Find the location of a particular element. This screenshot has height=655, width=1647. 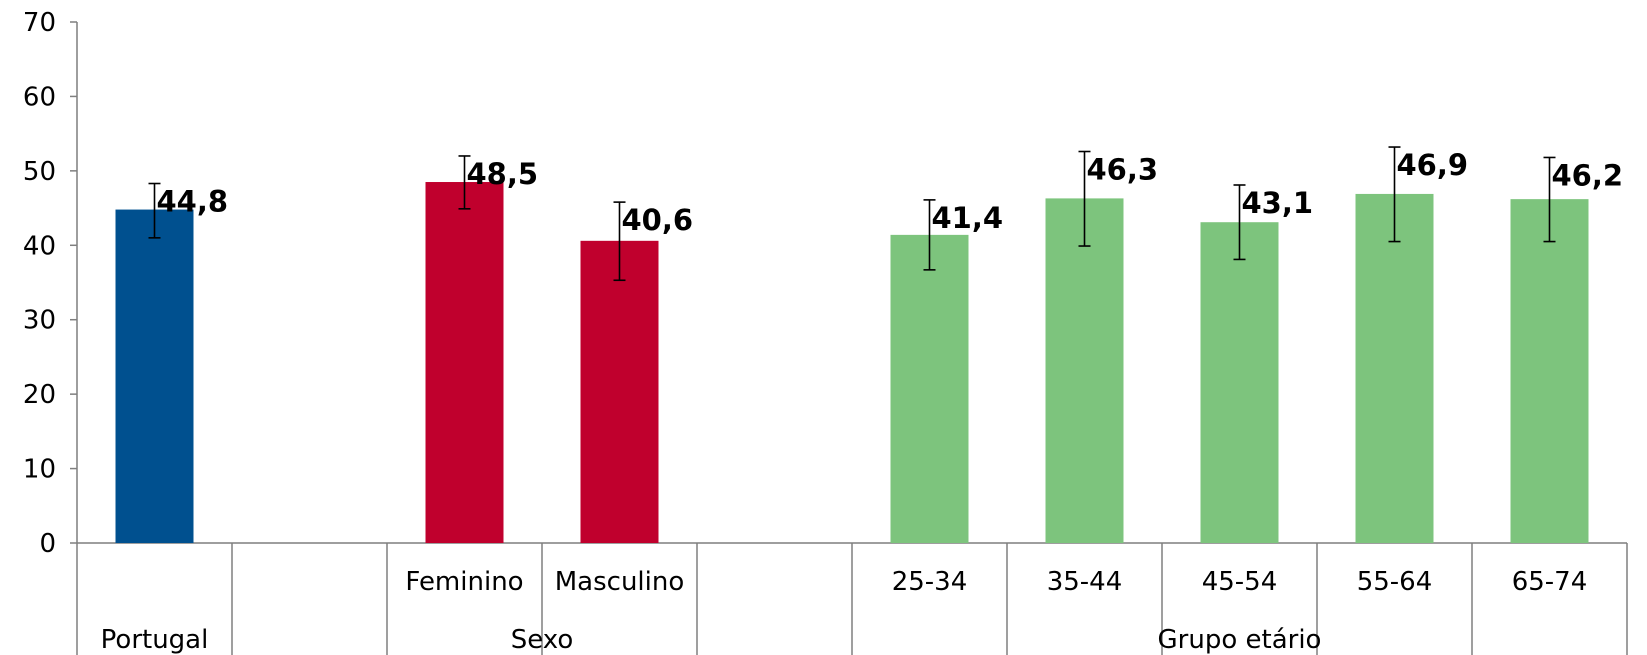

data-label: 48,5 is located at coordinates (503, 174).